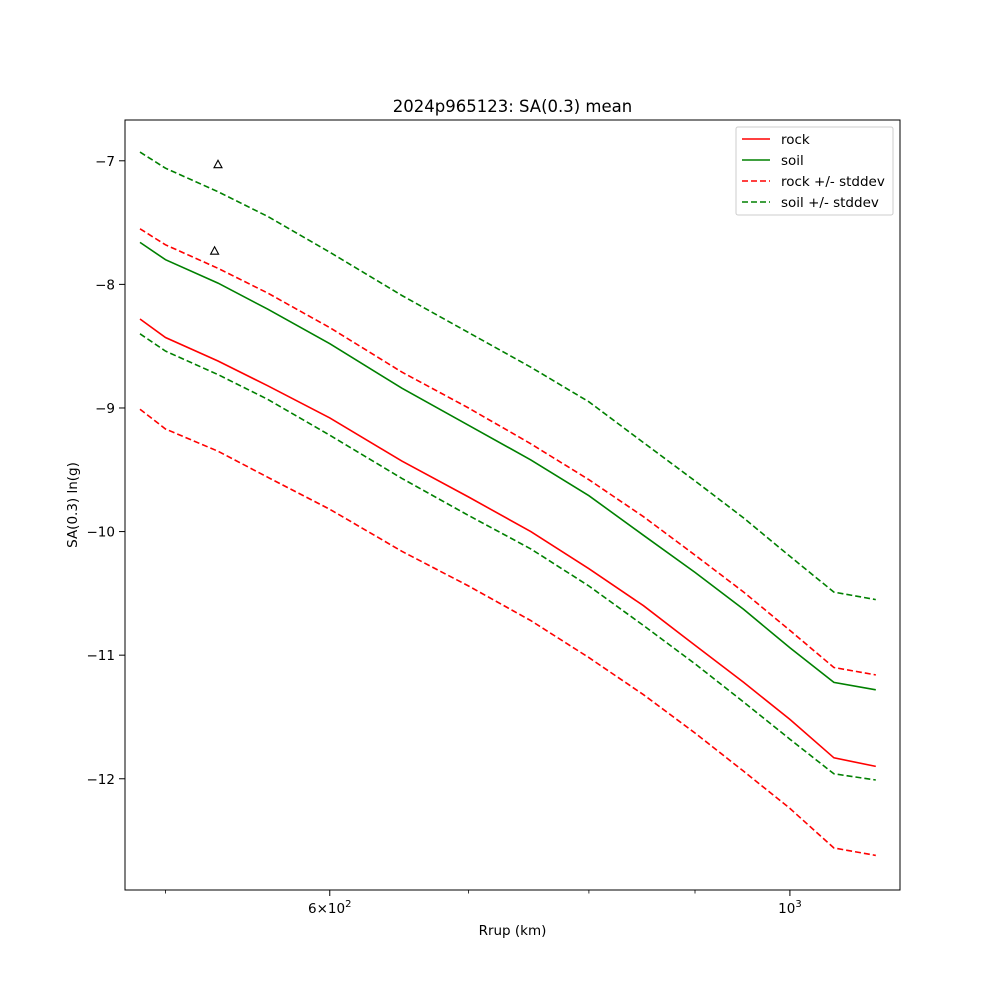 The image size is (1000, 1000). What do you see at coordinates (105, 409) in the screenshot?
I see `y-tick-label: −9` at bounding box center [105, 409].